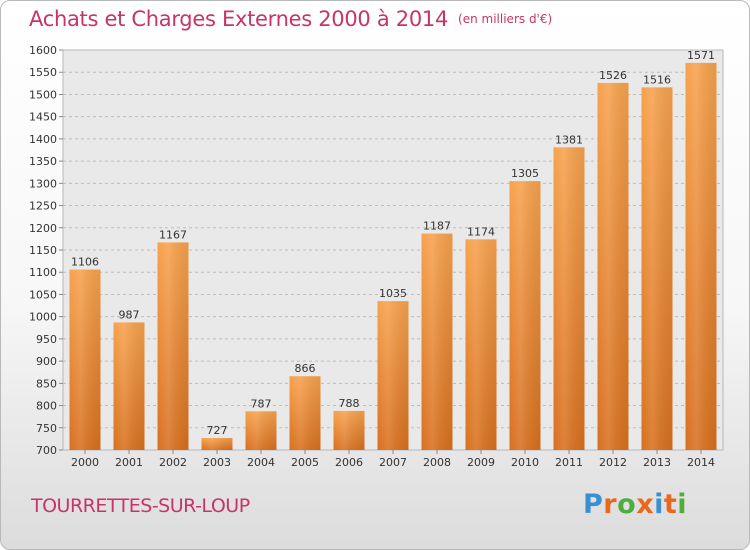 The width and height of the screenshot is (750, 550). What do you see at coordinates (261, 462) in the screenshot?
I see `x-tick-label: 2004` at bounding box center [261, 462].